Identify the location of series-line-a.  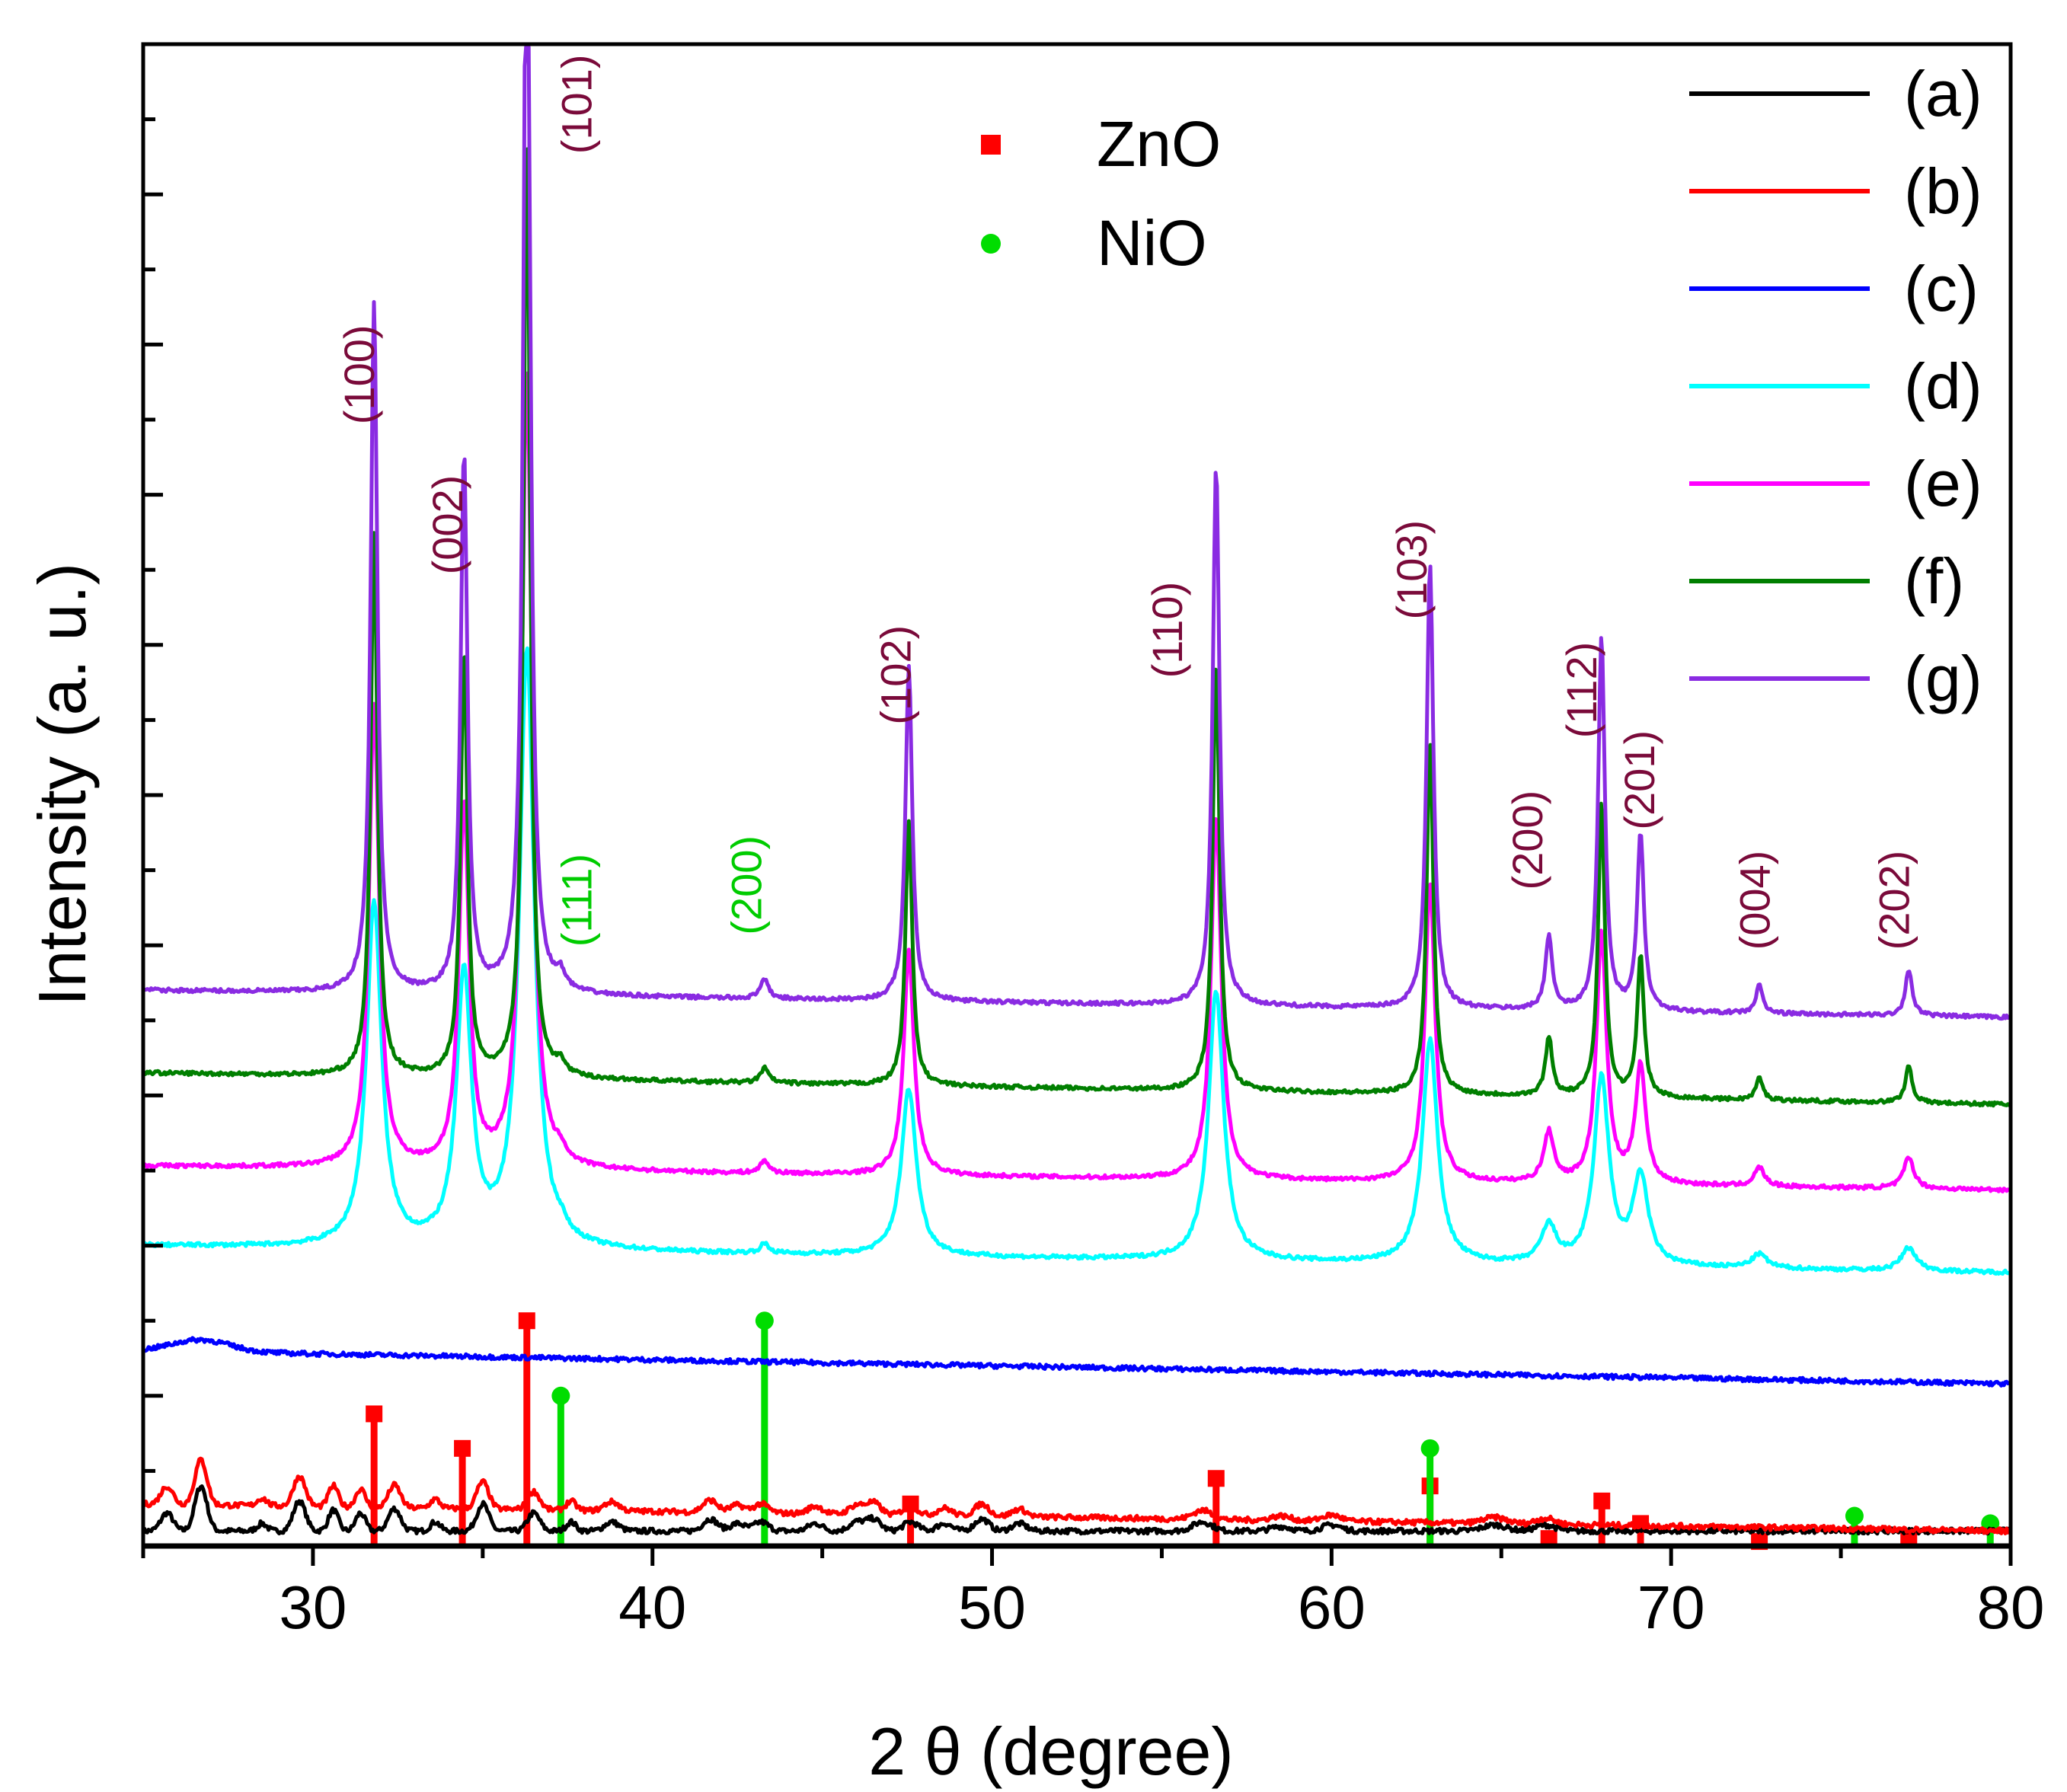
(1076, 1510).